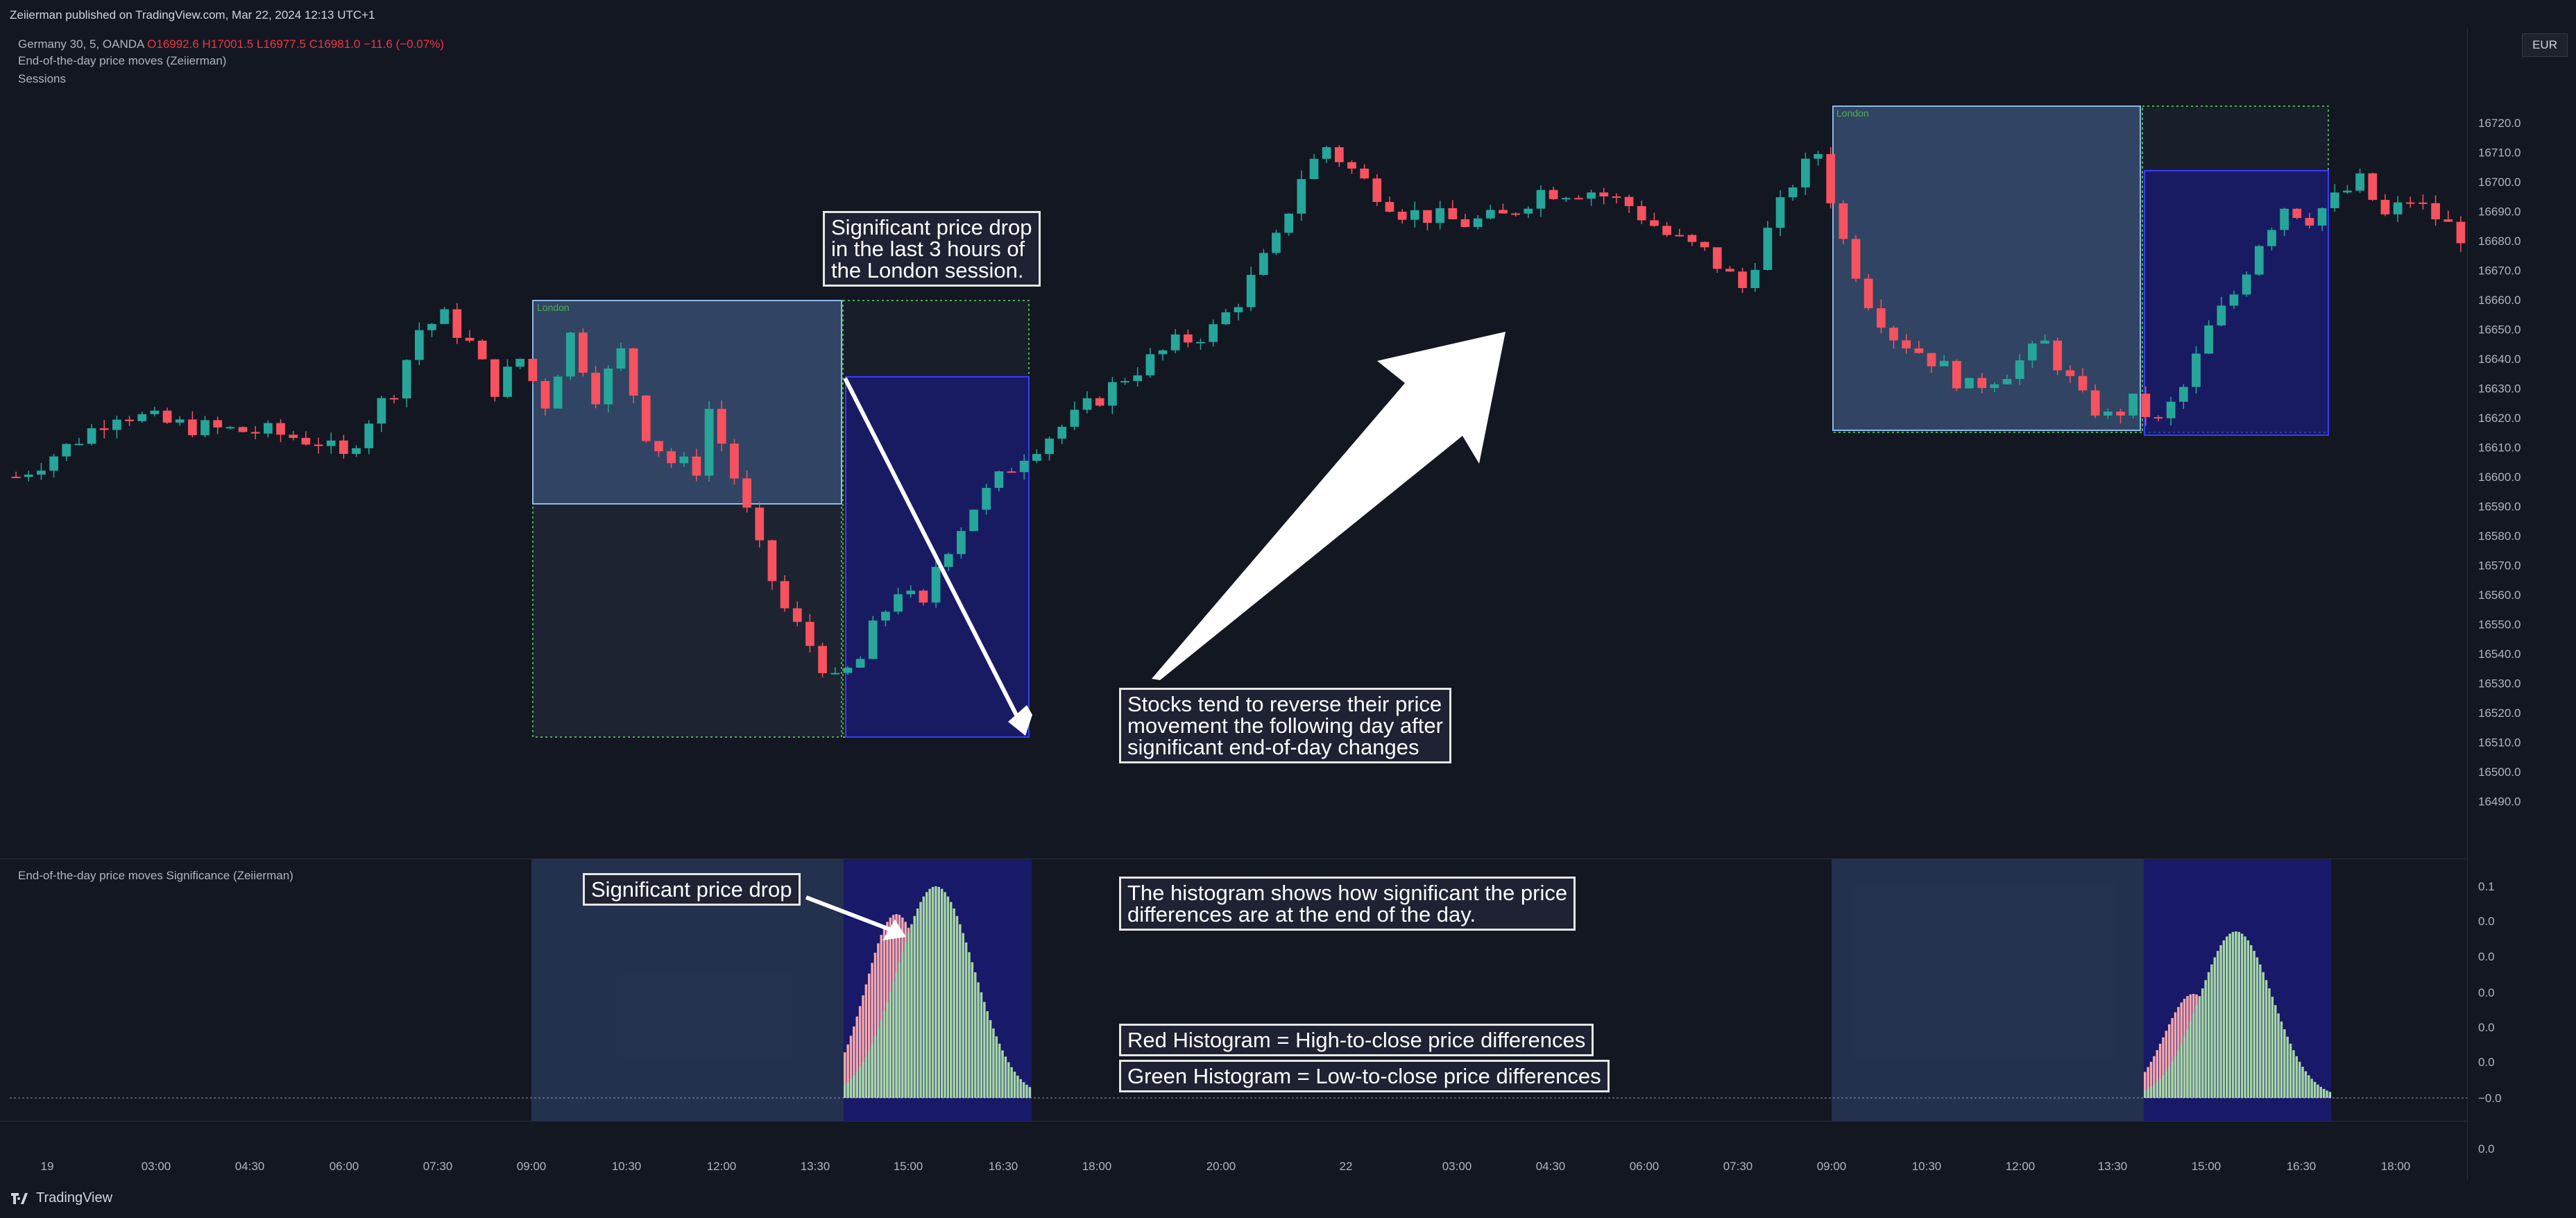 The width and height of the screenshot is (2576, 1218). Describe the element at coordinates (2021, 1166) in the screenshot. I see `time-tick: 12:00` at that location.